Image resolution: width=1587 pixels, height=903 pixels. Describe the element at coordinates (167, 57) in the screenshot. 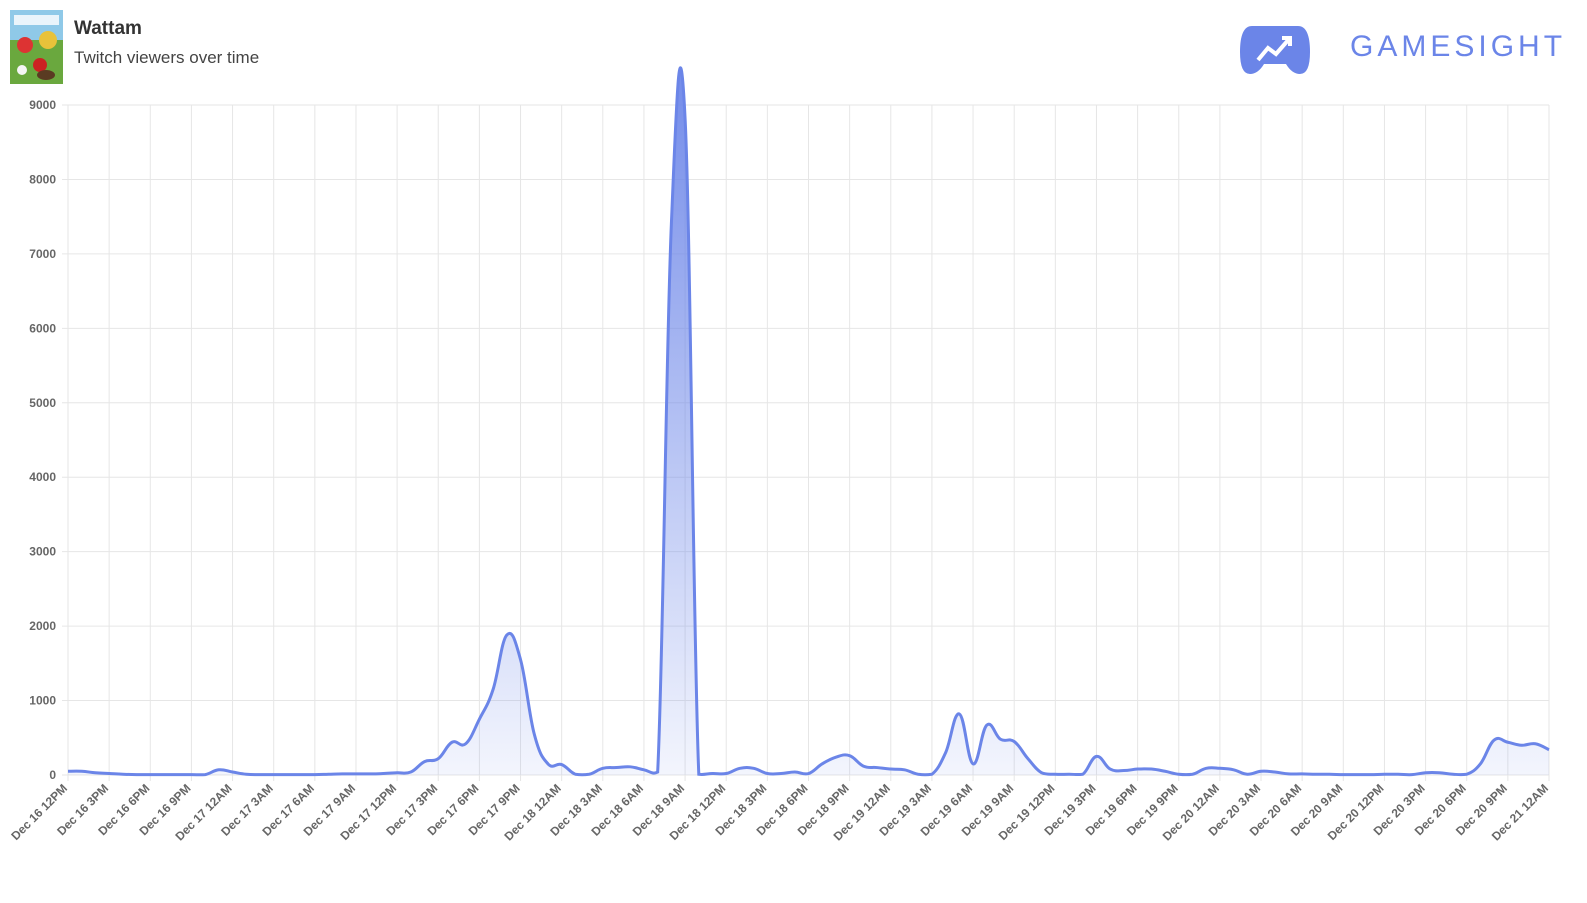

I see `subtitle: Twitch viewers over time` at that location.